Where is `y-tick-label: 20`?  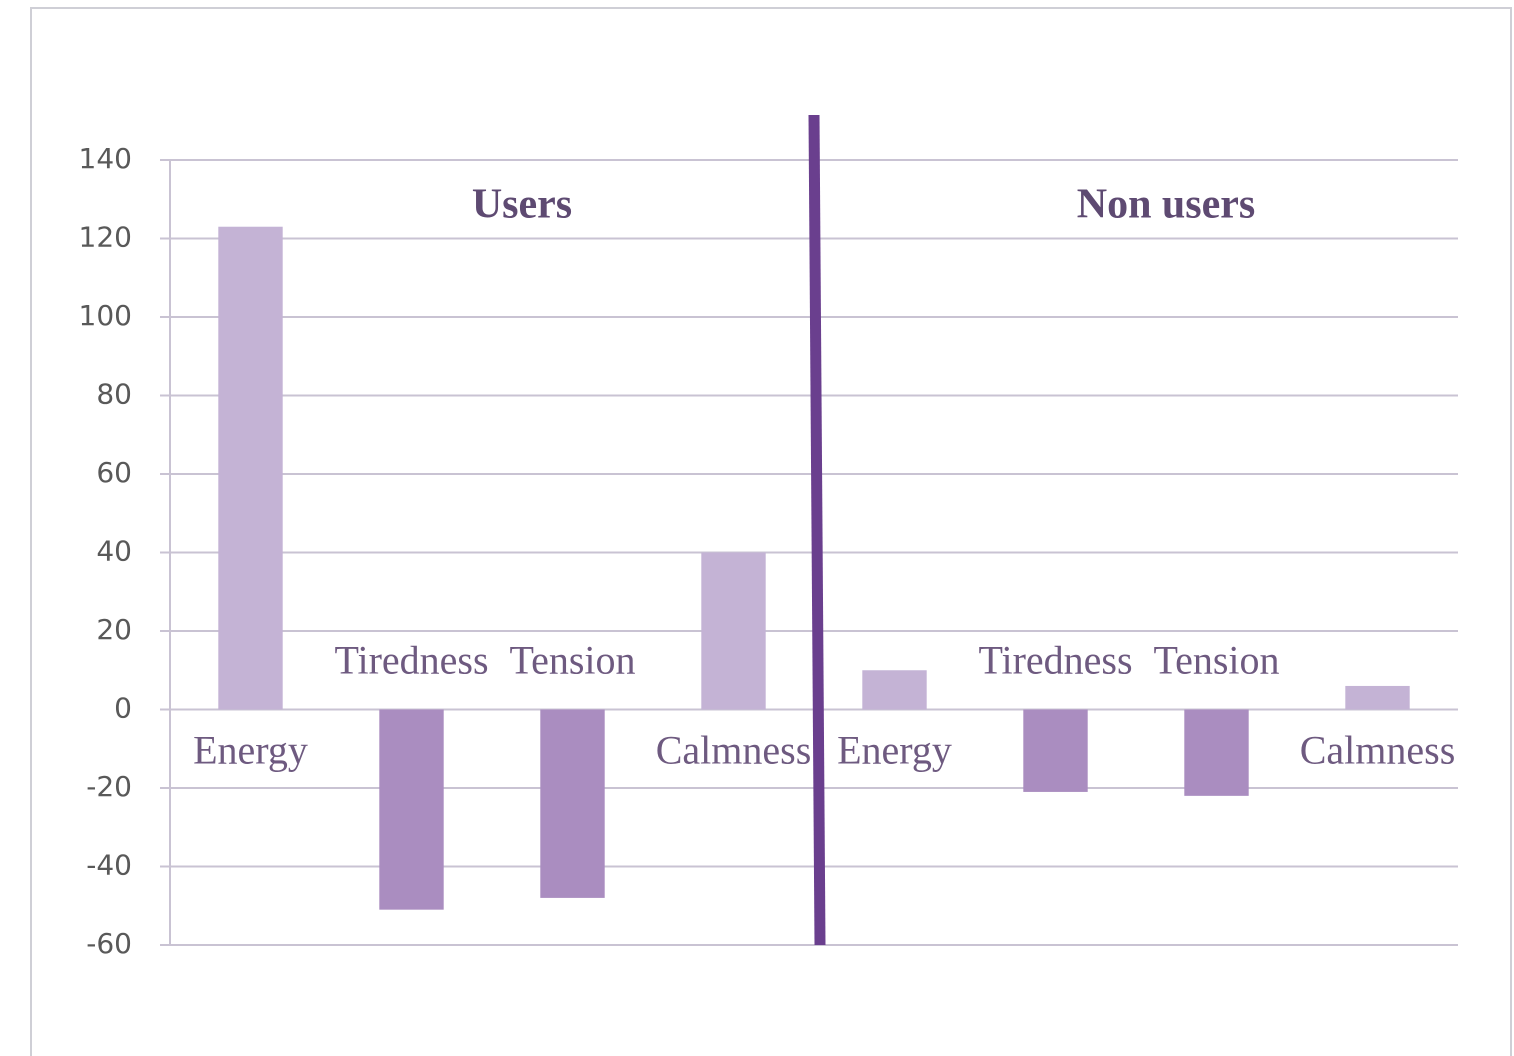 y-tick-label: 20 is located at coordinates (114, 629).